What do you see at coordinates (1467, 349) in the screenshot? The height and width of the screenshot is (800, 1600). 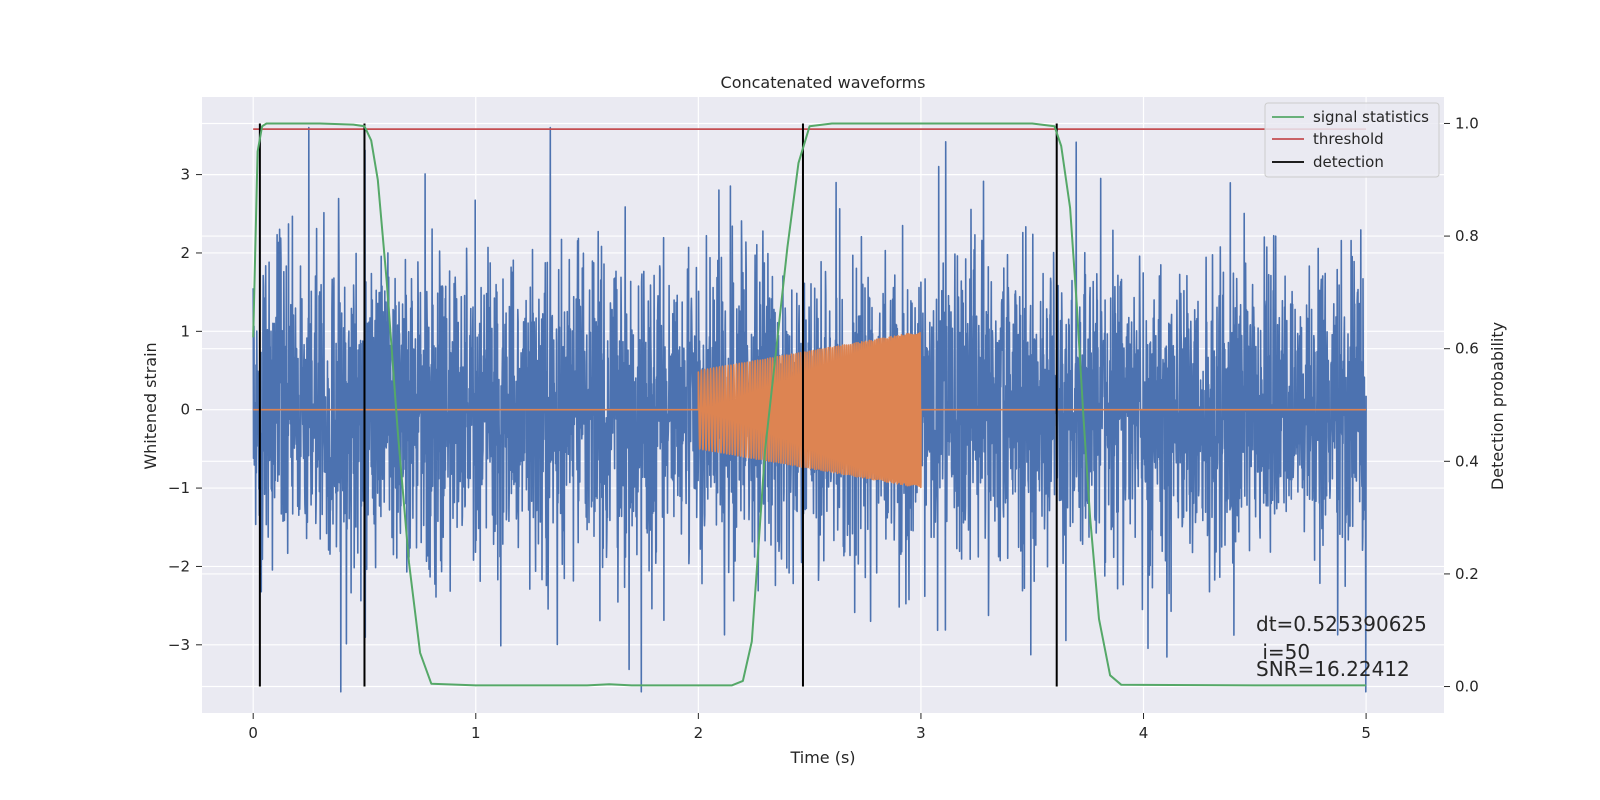 I see `y2-tick-label: 0.6` at bounding box center [1467, 349].